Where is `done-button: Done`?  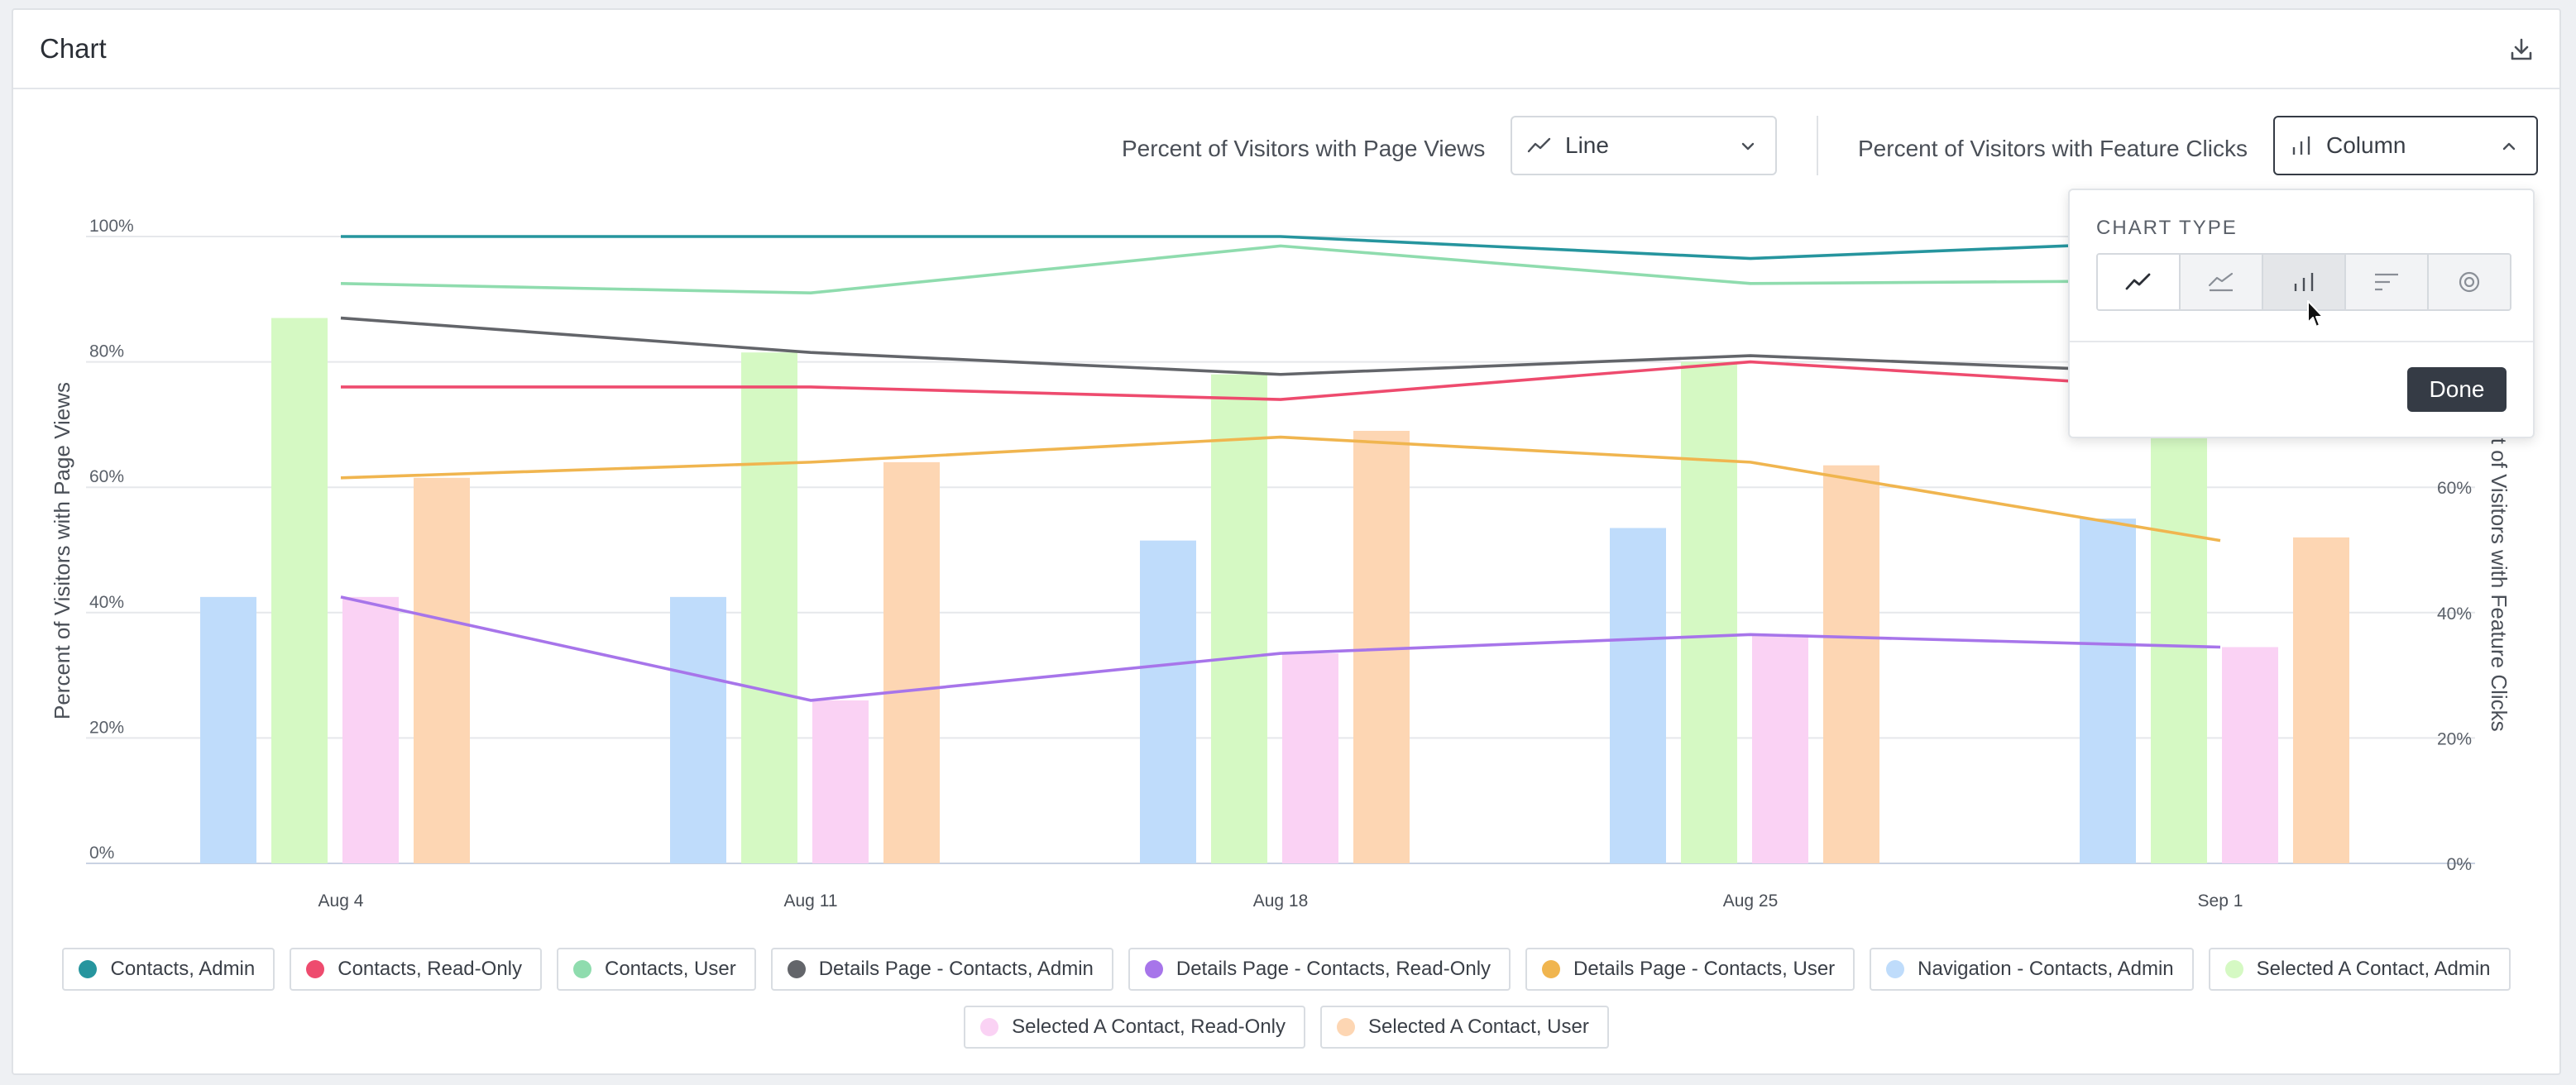 done-button: Done is located at coordinates (2457, 389).